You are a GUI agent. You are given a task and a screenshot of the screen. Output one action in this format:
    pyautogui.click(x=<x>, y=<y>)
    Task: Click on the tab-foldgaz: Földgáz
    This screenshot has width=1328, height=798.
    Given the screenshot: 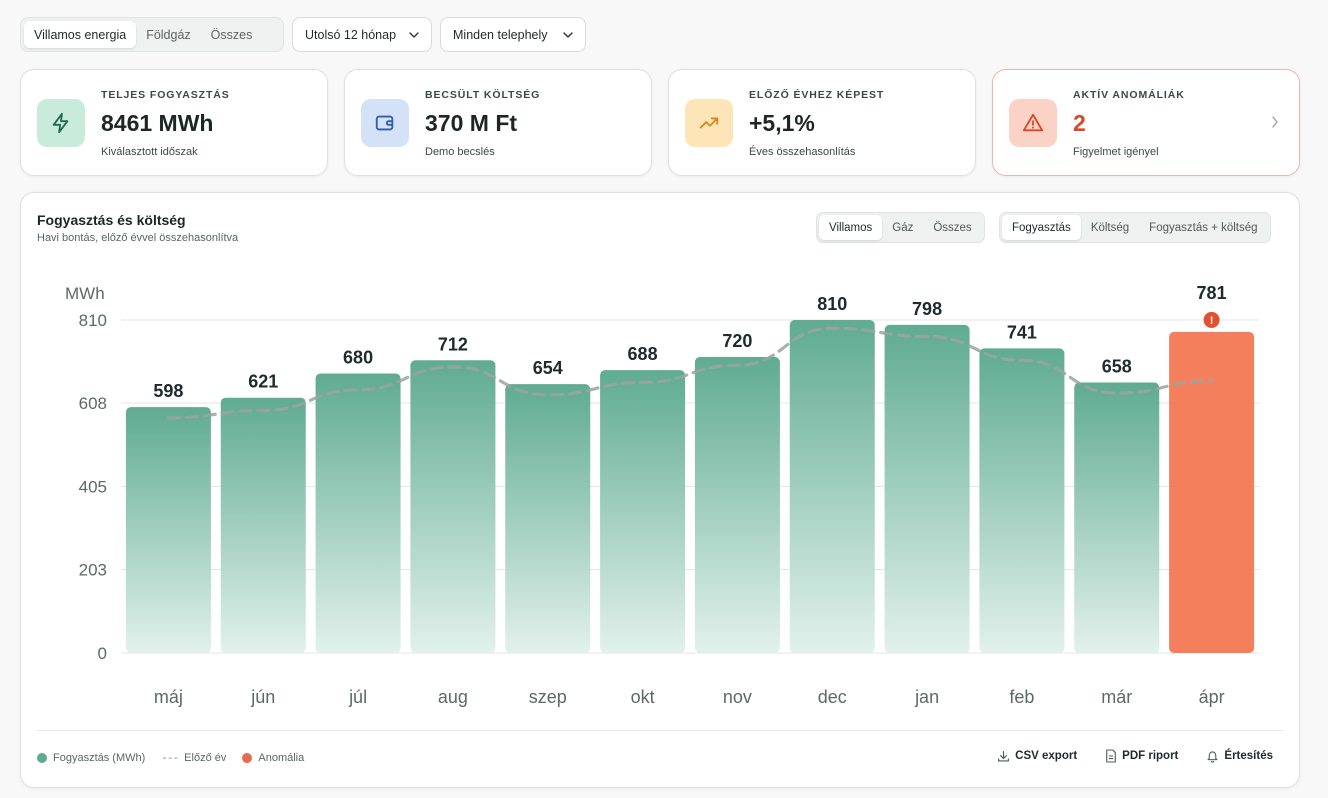 What is the action you would take?
    pyautogui.click(x=168, y=34)
    